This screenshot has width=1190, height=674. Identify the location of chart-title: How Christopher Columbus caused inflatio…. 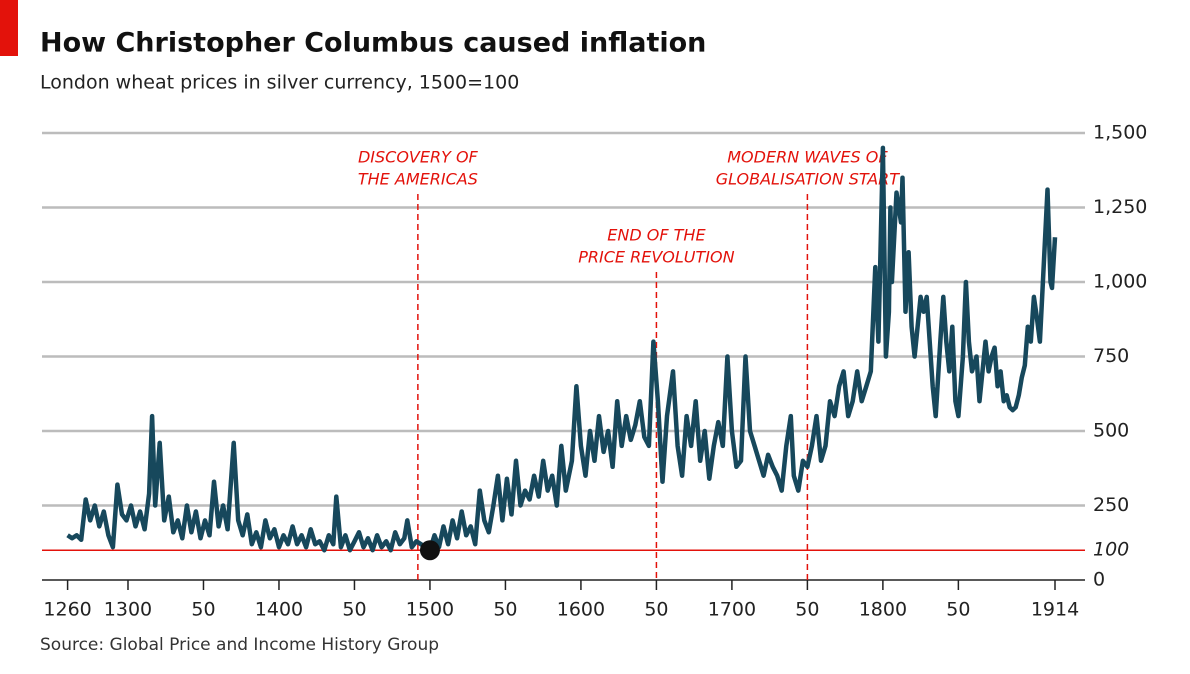
(373, 43).